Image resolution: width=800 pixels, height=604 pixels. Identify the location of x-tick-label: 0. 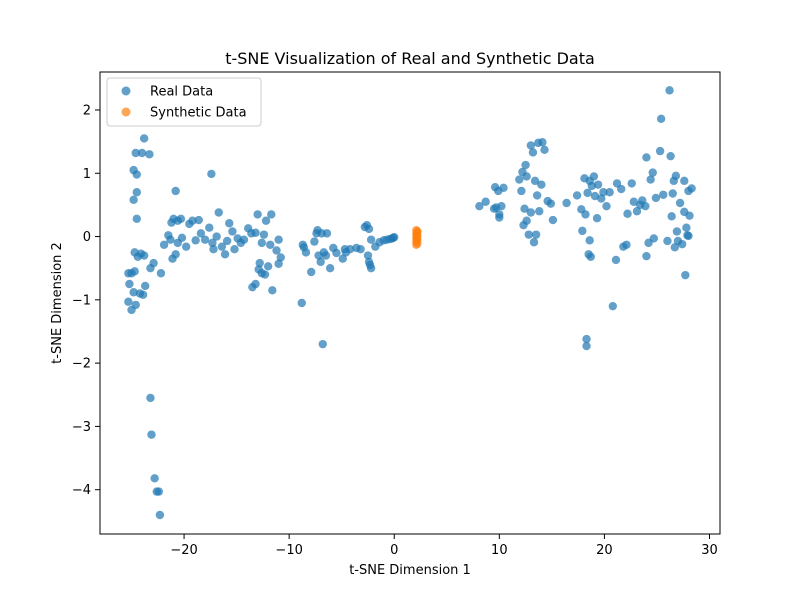
(394, 550).